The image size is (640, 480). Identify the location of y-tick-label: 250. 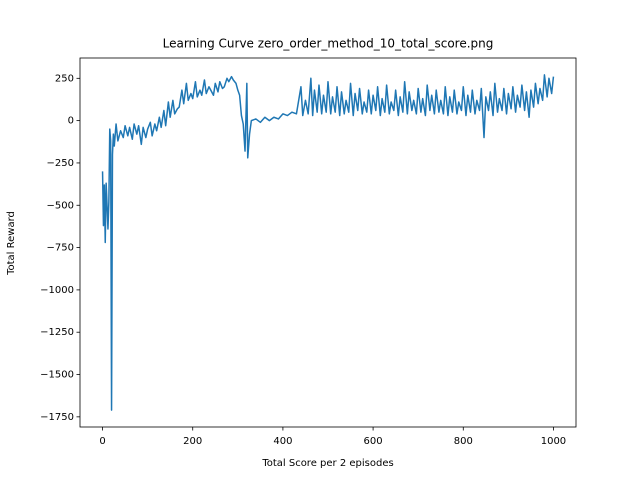
(64, 78).